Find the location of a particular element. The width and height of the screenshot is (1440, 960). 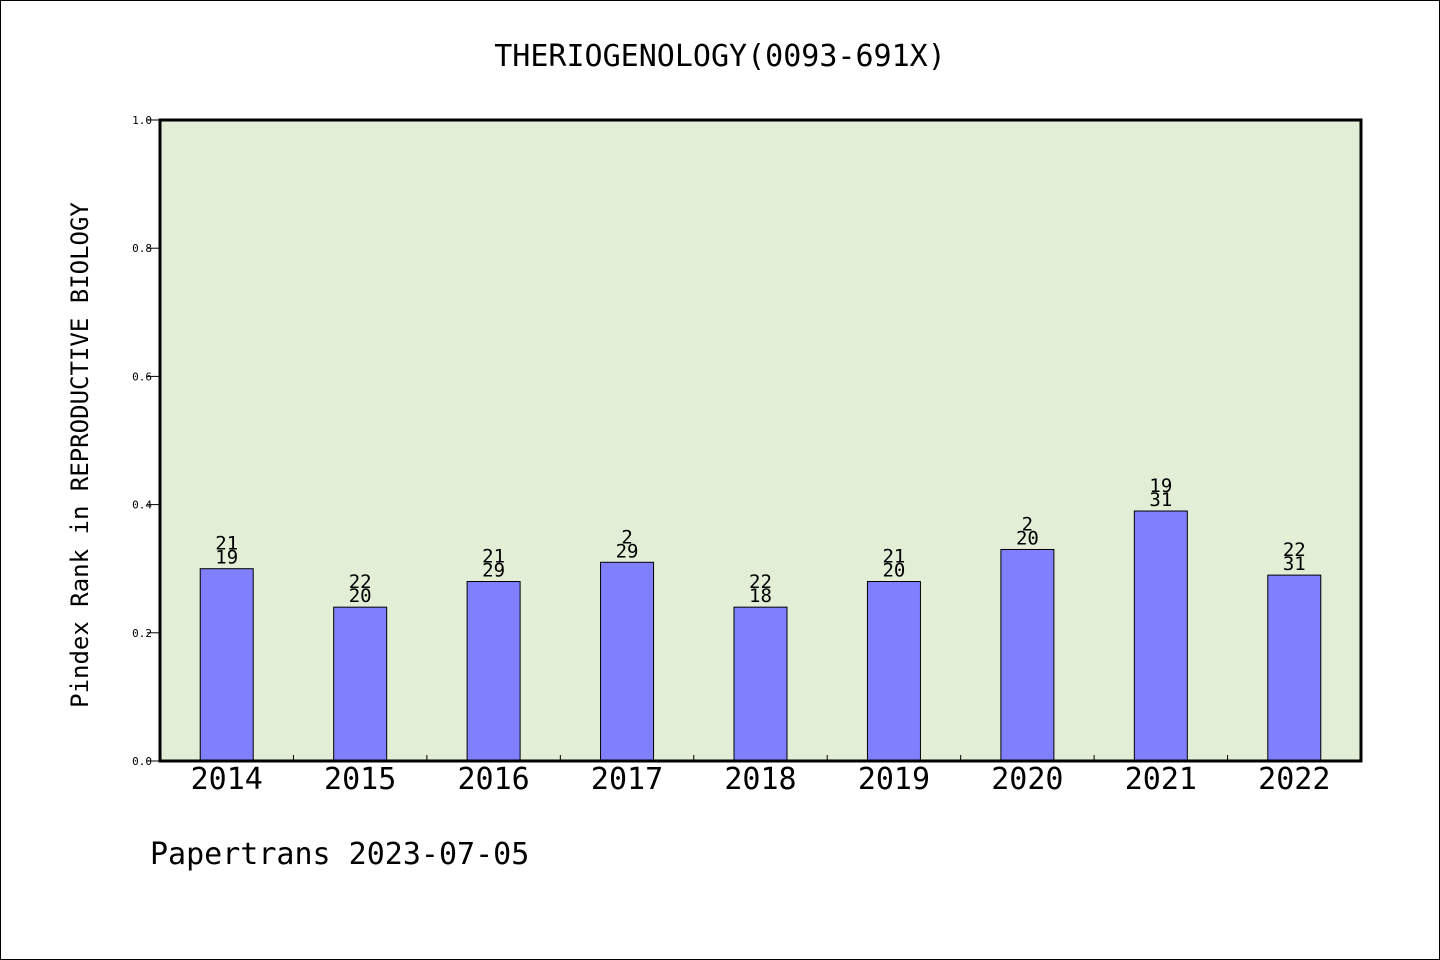

x-axis: 2014 2015 2016 2017 2018 2019 2020 2021 2022 is located at coordinates (760, 776).